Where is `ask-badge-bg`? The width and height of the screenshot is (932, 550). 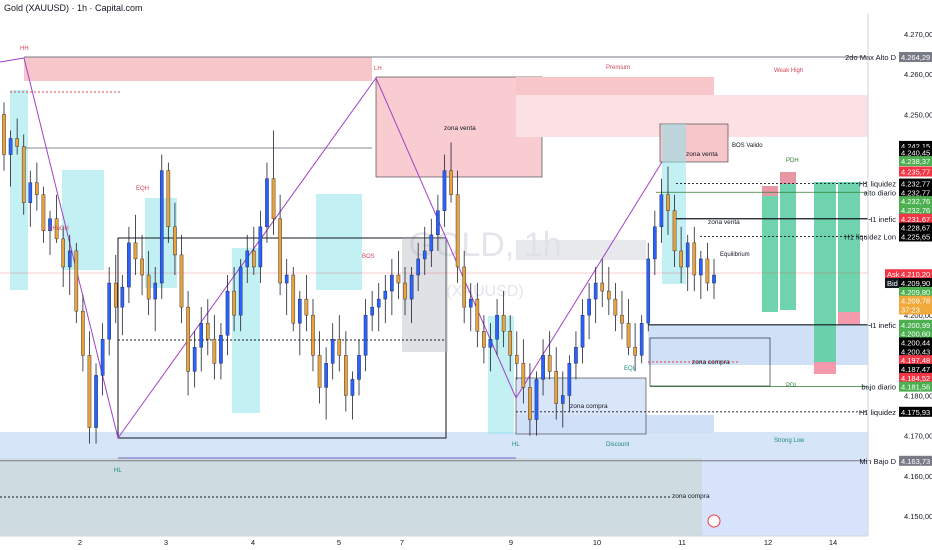
ask-badge-bg is located at coordinates (892, 274).